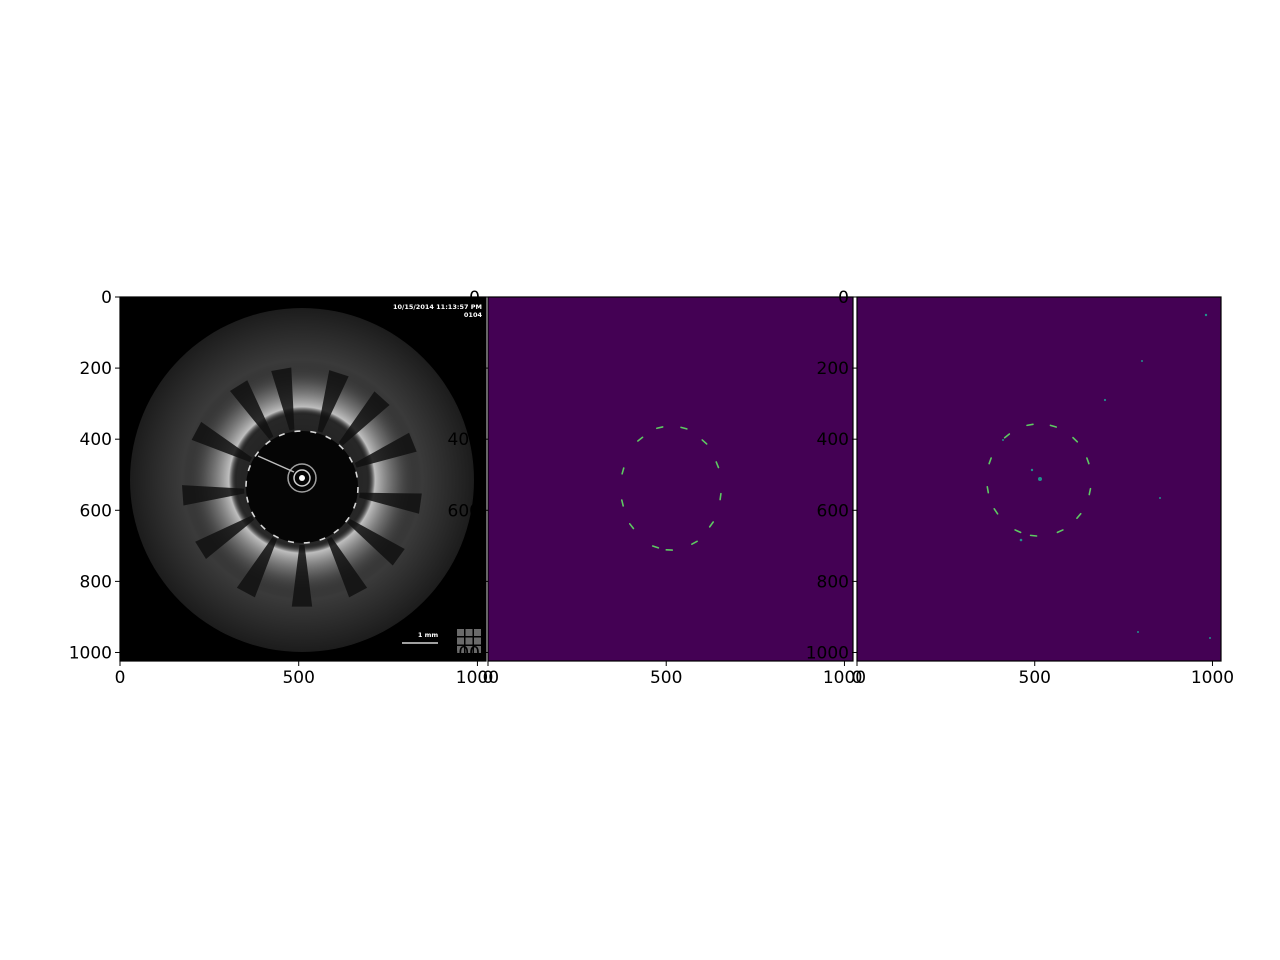  What do you see at coordinates (671, 488) in the screenshot?
I see `strut-segments-middle` at bounding box center [671, 488].